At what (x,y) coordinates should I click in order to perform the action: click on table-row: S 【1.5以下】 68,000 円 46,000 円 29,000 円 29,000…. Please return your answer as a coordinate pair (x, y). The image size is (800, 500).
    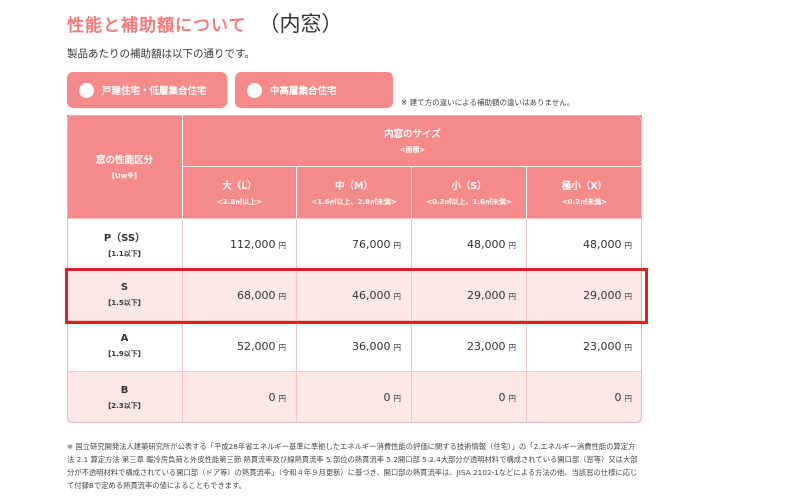
    Looking at the image, I should click on (355, 295).